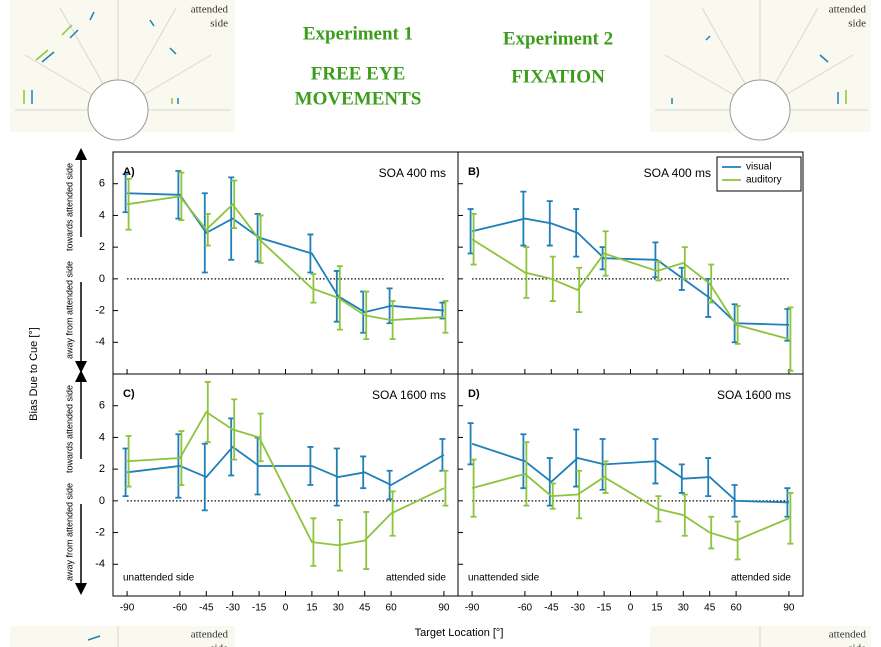 The image size is (881, 647). What do you see at coordinates (459, 633) in the screenshot?
I see `x-axis-label: Target Location [°]` at bounding box center [459, 633].